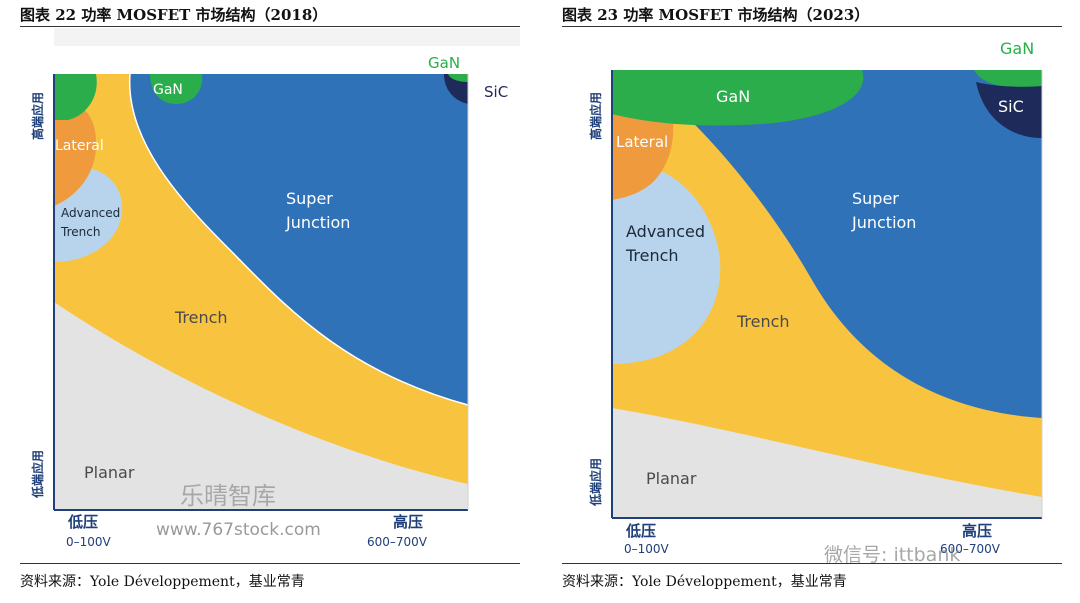 The height and width of the screenshot is (603, 1080). Describe the element at coordinates (716, 15) in the screenshot. I see `figure-title: 图表 23 功率 MOSFET 市场结构（2023）` at that location.